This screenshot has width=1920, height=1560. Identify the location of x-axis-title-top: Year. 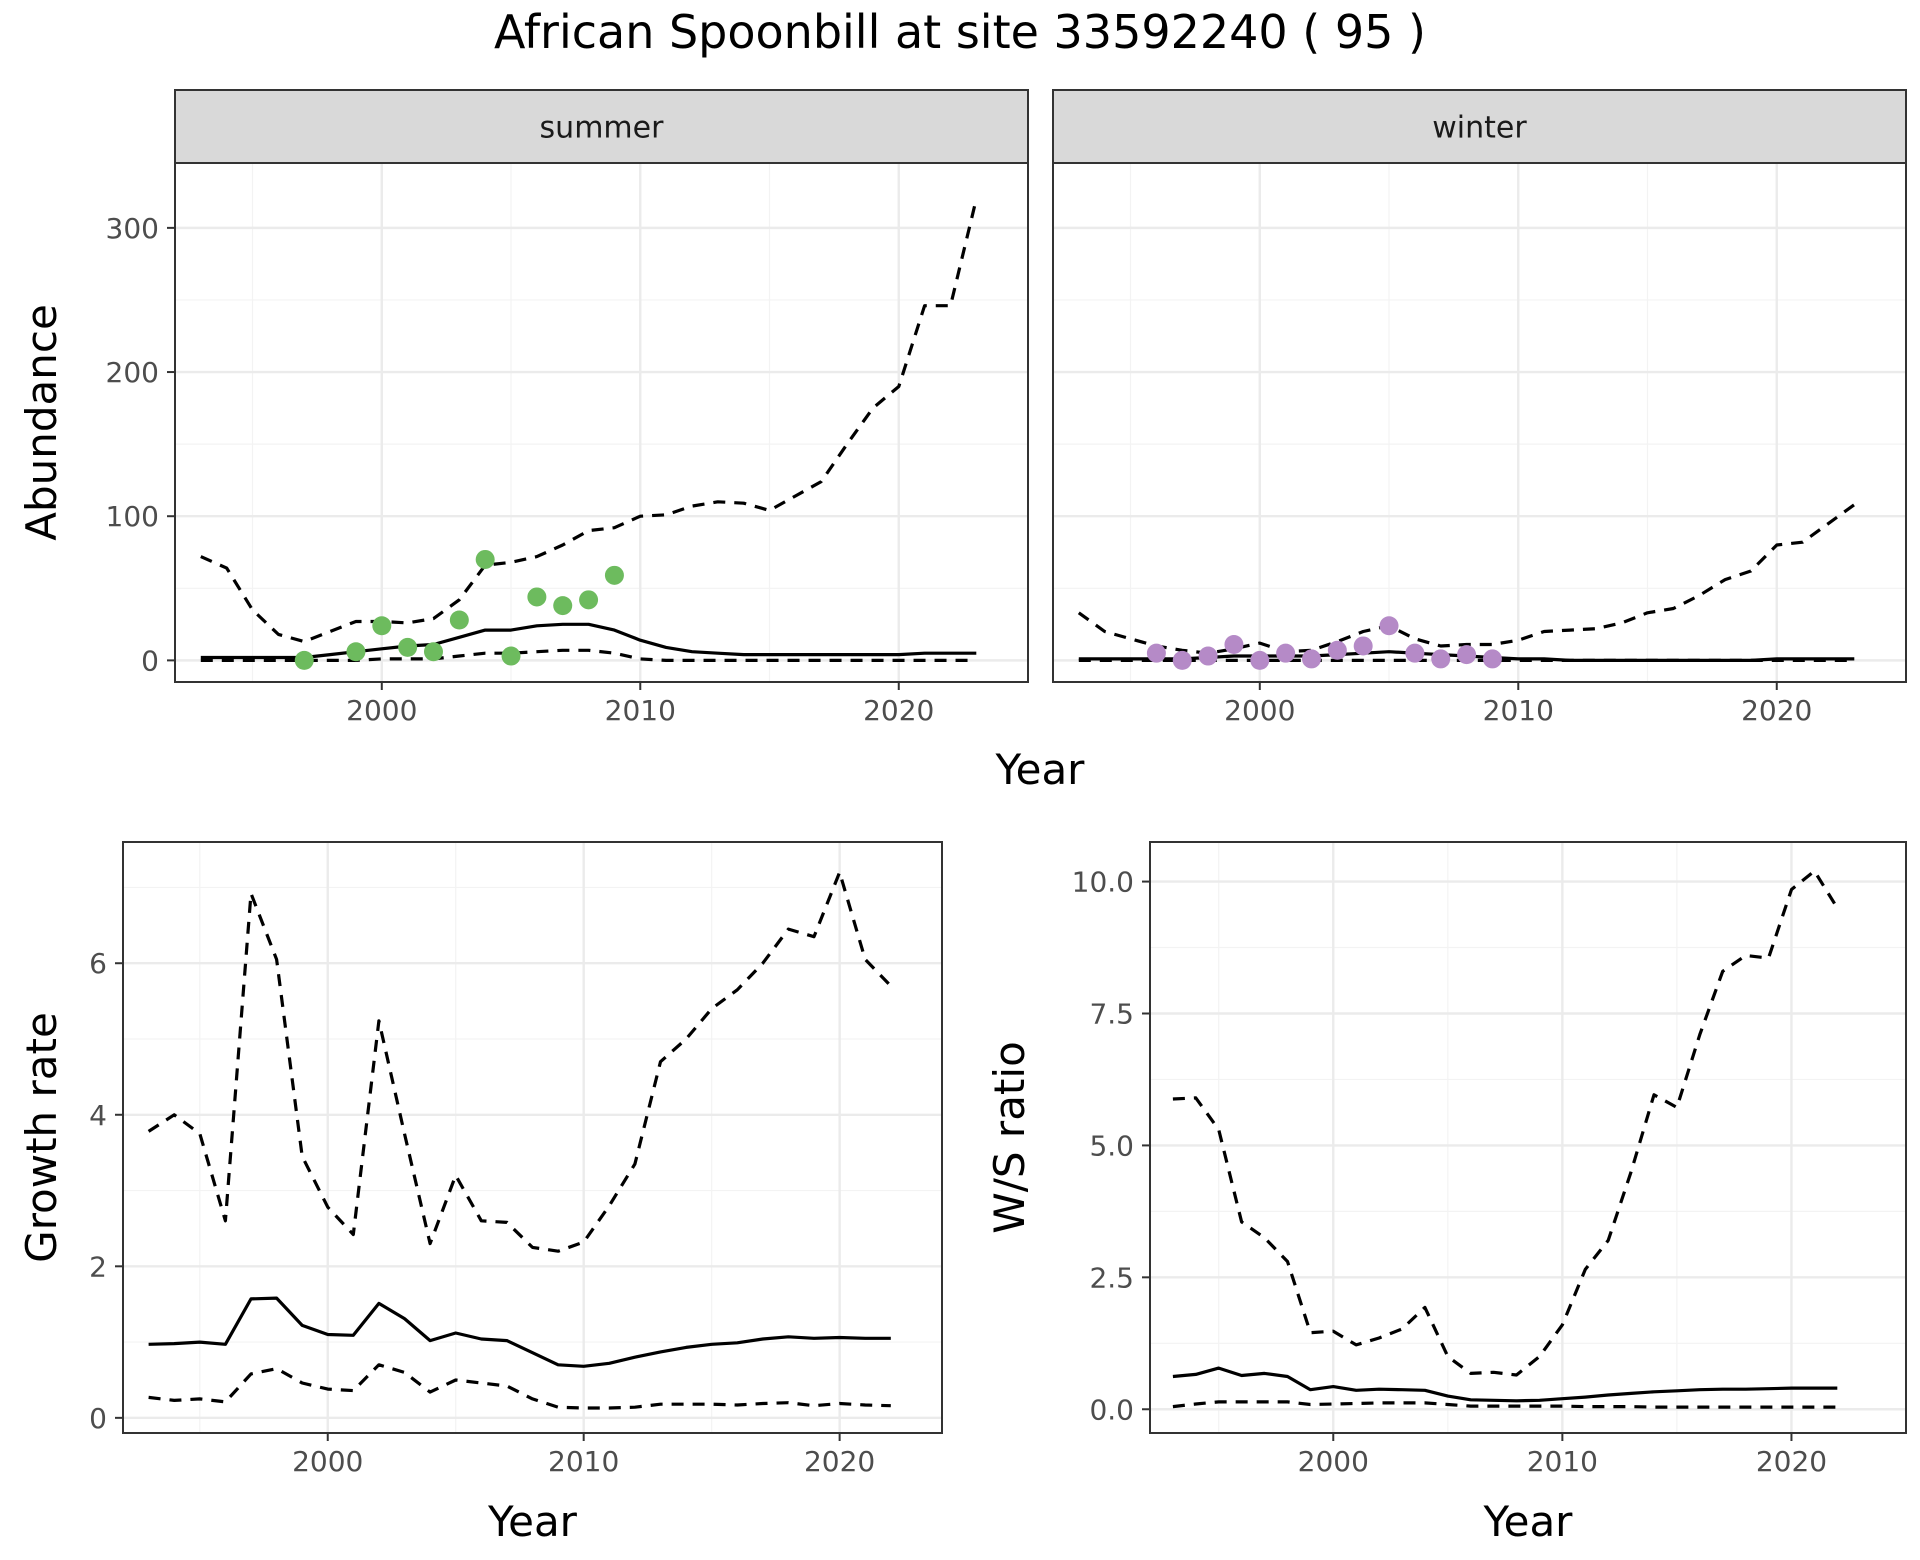
(1040, 769).